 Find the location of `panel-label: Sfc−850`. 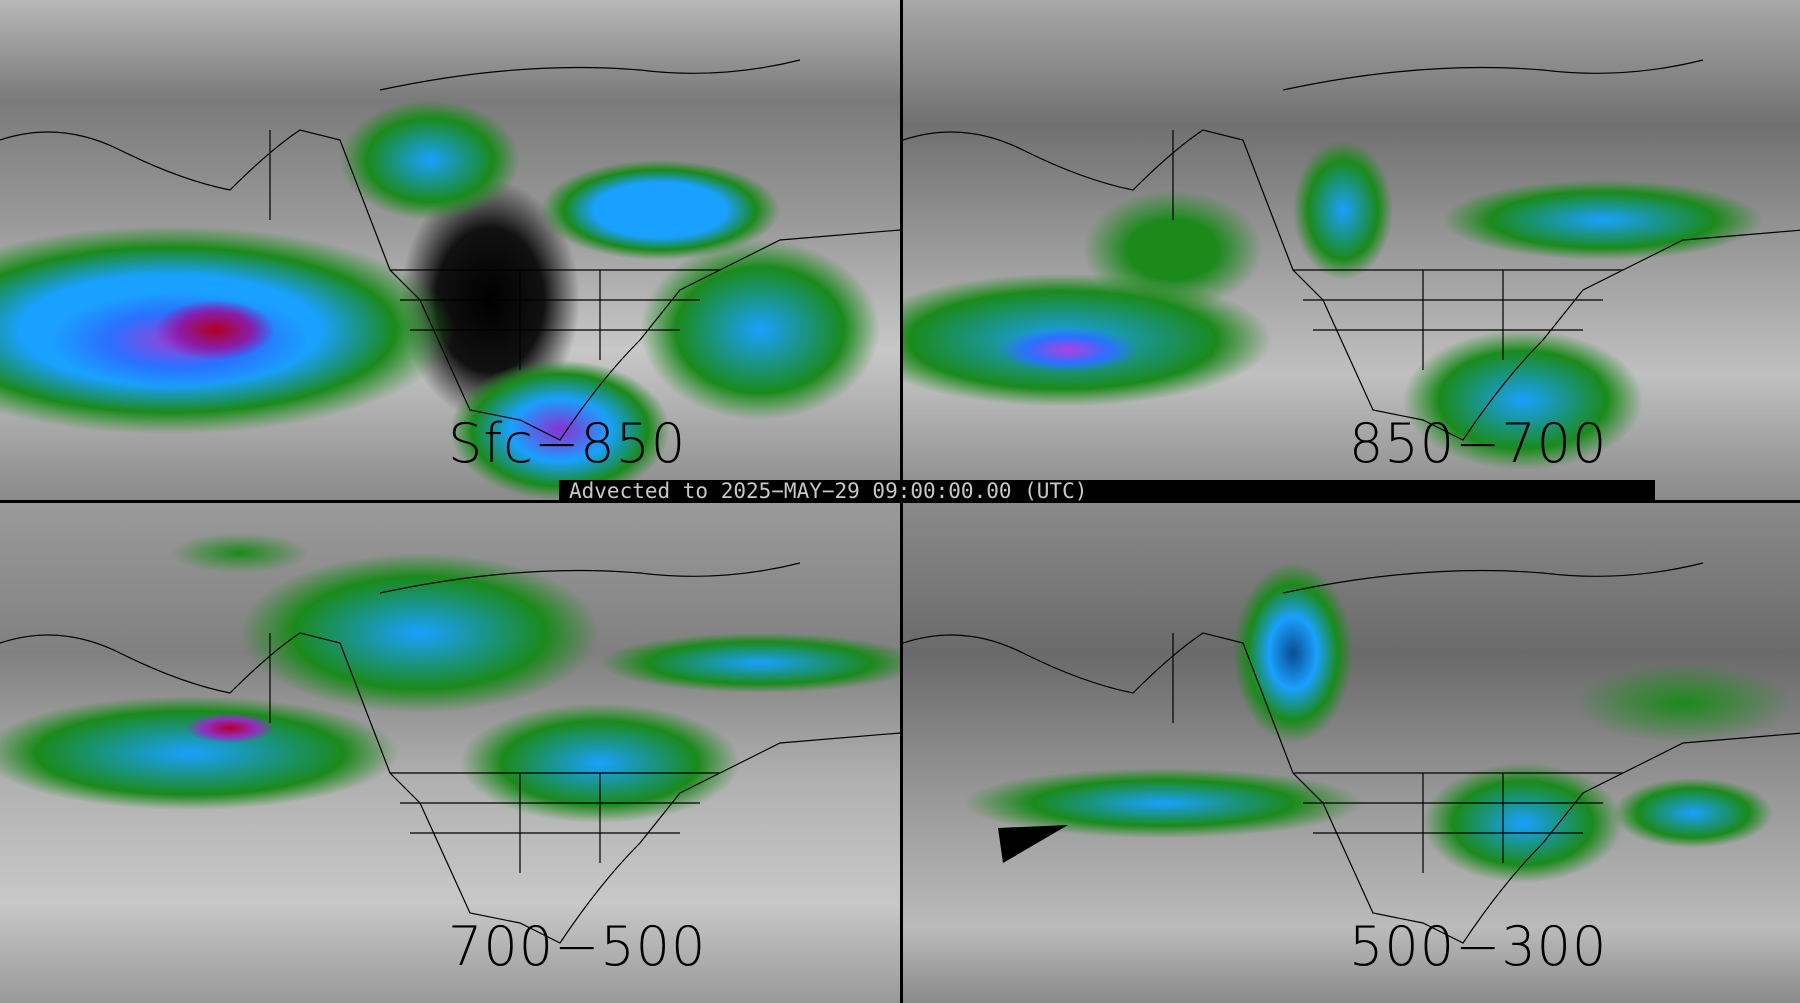

panel-label: Sfc−850 is located at coordinates (567, 443).